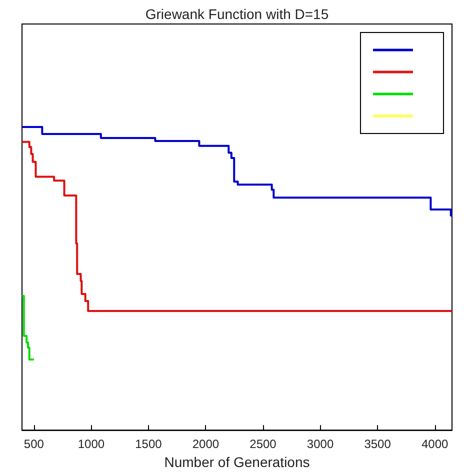  What do you see at coordinates (263, 444) in the screenshot?
I see `x-tick-label: 2500` at bounding box center [263, 444].